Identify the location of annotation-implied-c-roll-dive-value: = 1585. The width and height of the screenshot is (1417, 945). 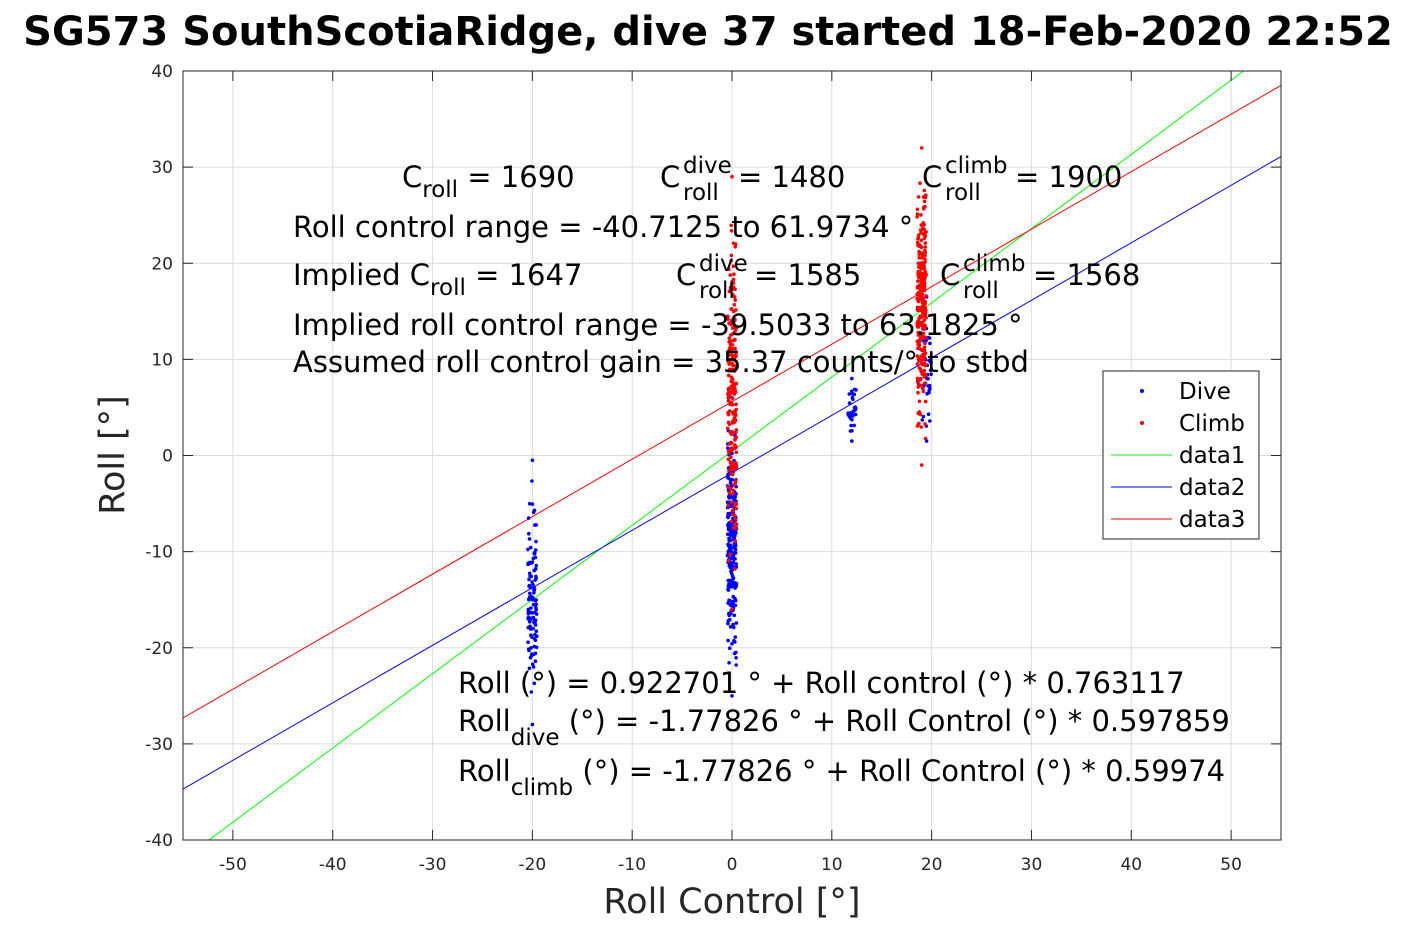
(807, 275).